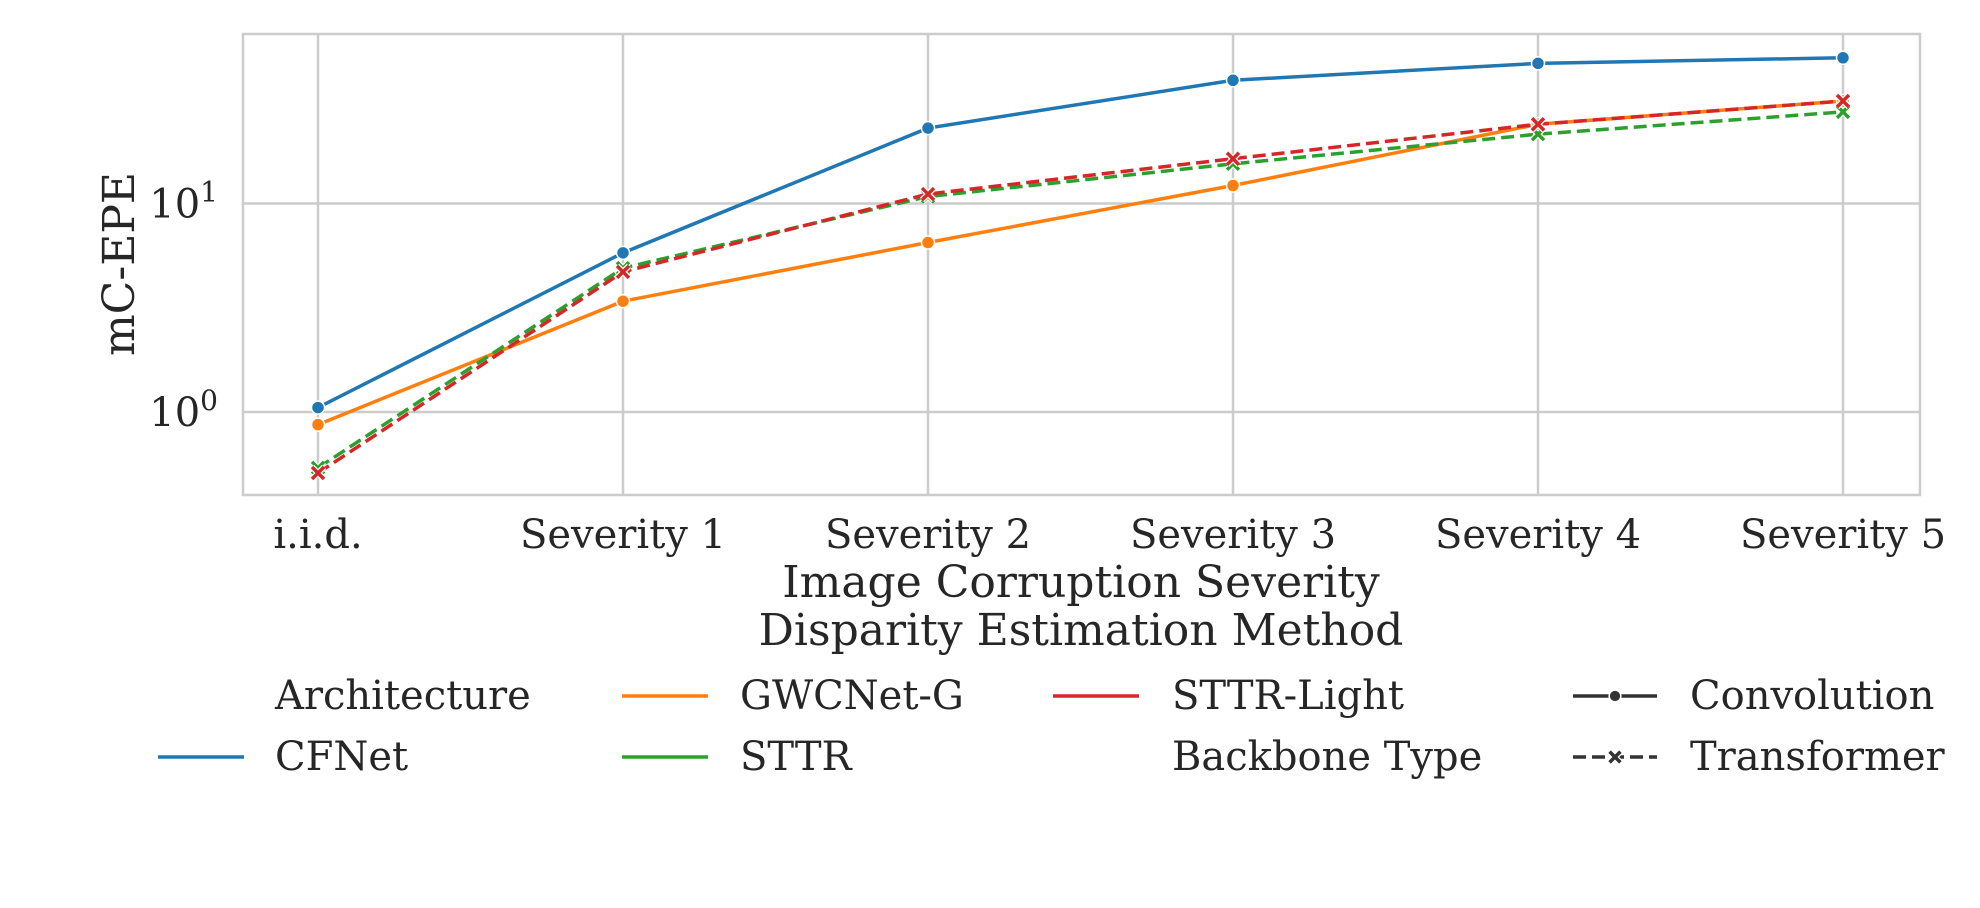 The height and width of the screenshot is (908, 1980). Describe the element at coordinates (402, 696) in the screenshot. I see `legend-architecture-heading: Architecture` at that location.